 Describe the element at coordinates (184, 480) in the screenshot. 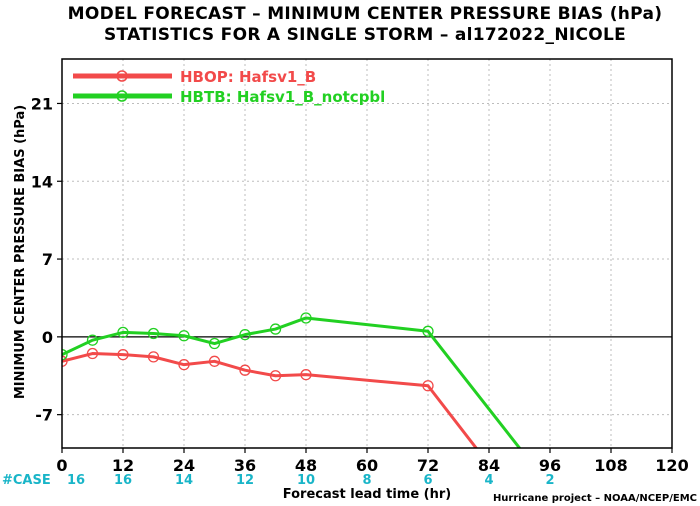

I see `case-count: 14` at that location.